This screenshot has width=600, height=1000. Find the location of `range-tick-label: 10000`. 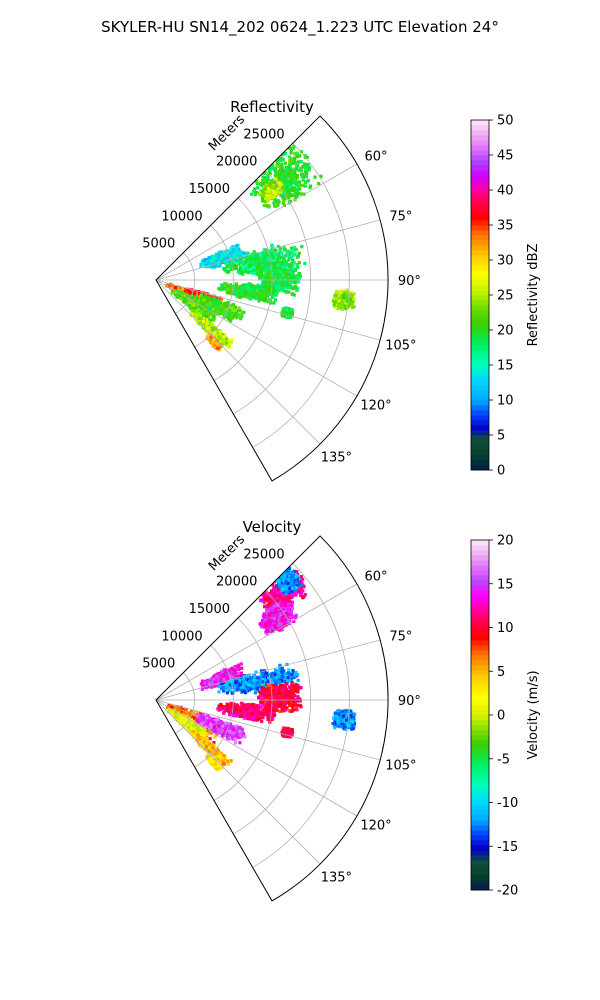

range-tick-label: 10000 is located at coordinates (181, 636).